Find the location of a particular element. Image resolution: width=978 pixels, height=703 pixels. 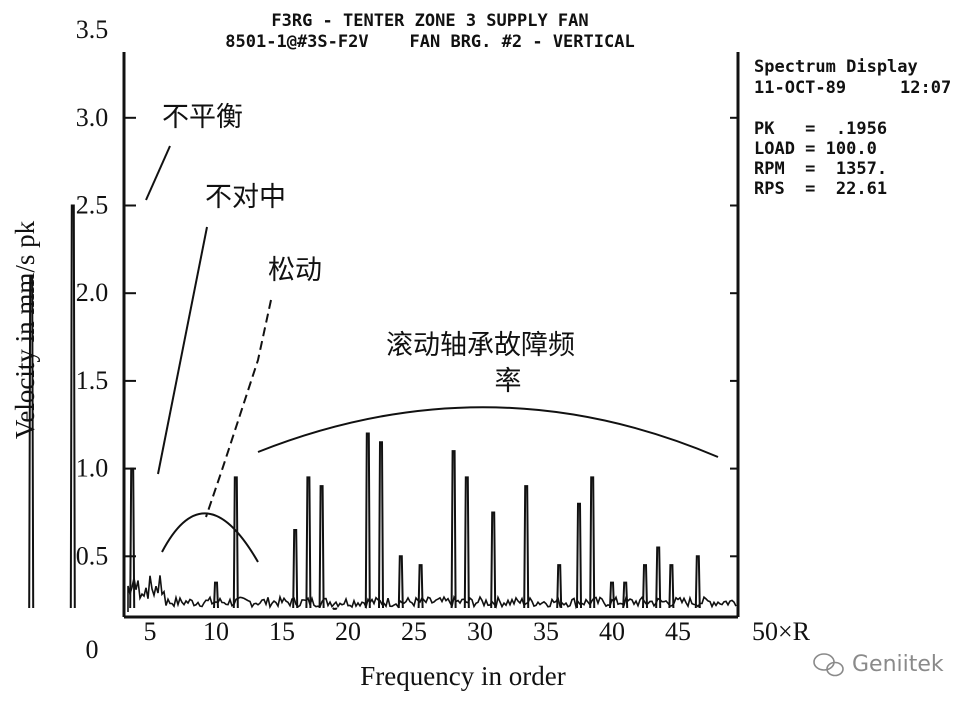

origin-label: 0 is located at coordinates (92, 649).